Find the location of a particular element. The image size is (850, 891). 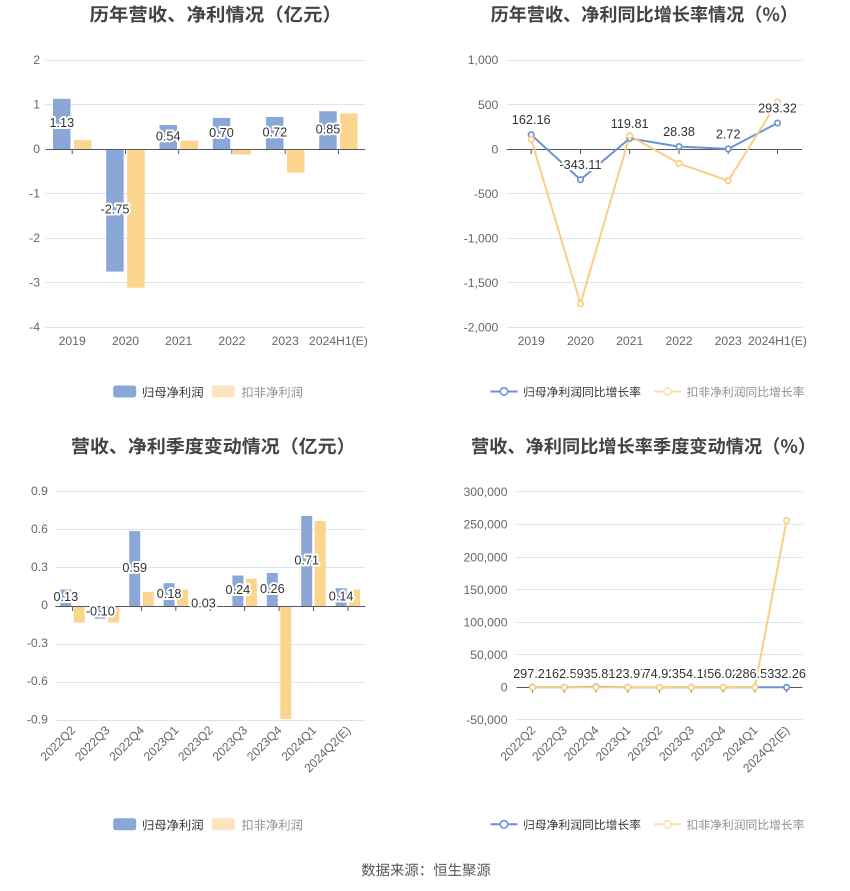

svg-text: 300,000 is located at coordinates (485, 492).